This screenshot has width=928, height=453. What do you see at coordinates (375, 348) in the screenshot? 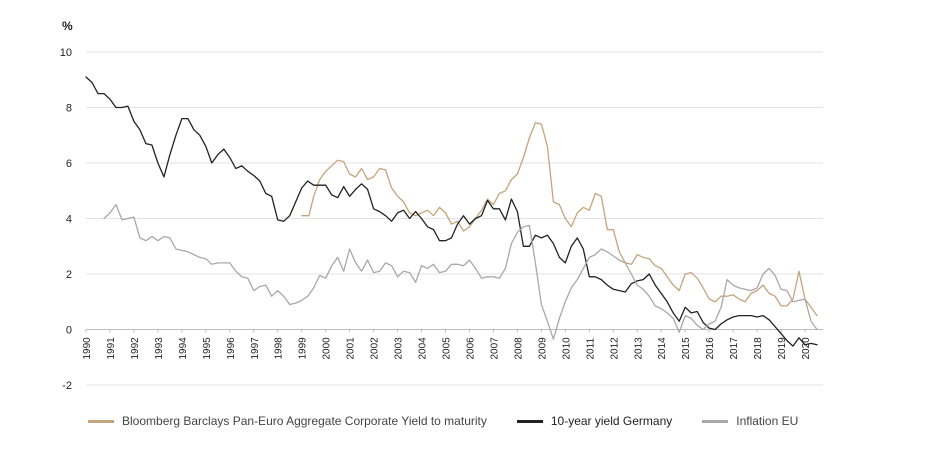
I see `x-tick-label: 2002` at bounding box center [375, 348].